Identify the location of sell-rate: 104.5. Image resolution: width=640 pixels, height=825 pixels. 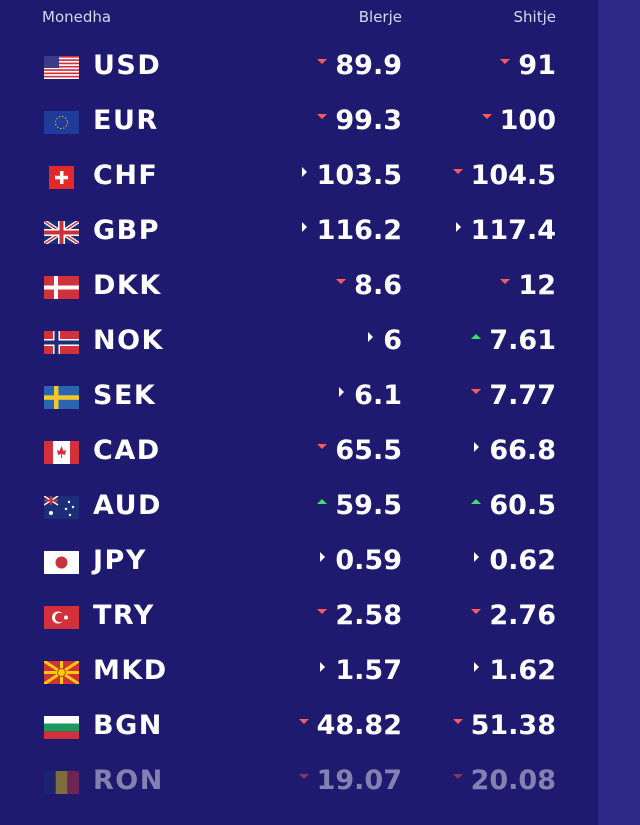
(504, 175).